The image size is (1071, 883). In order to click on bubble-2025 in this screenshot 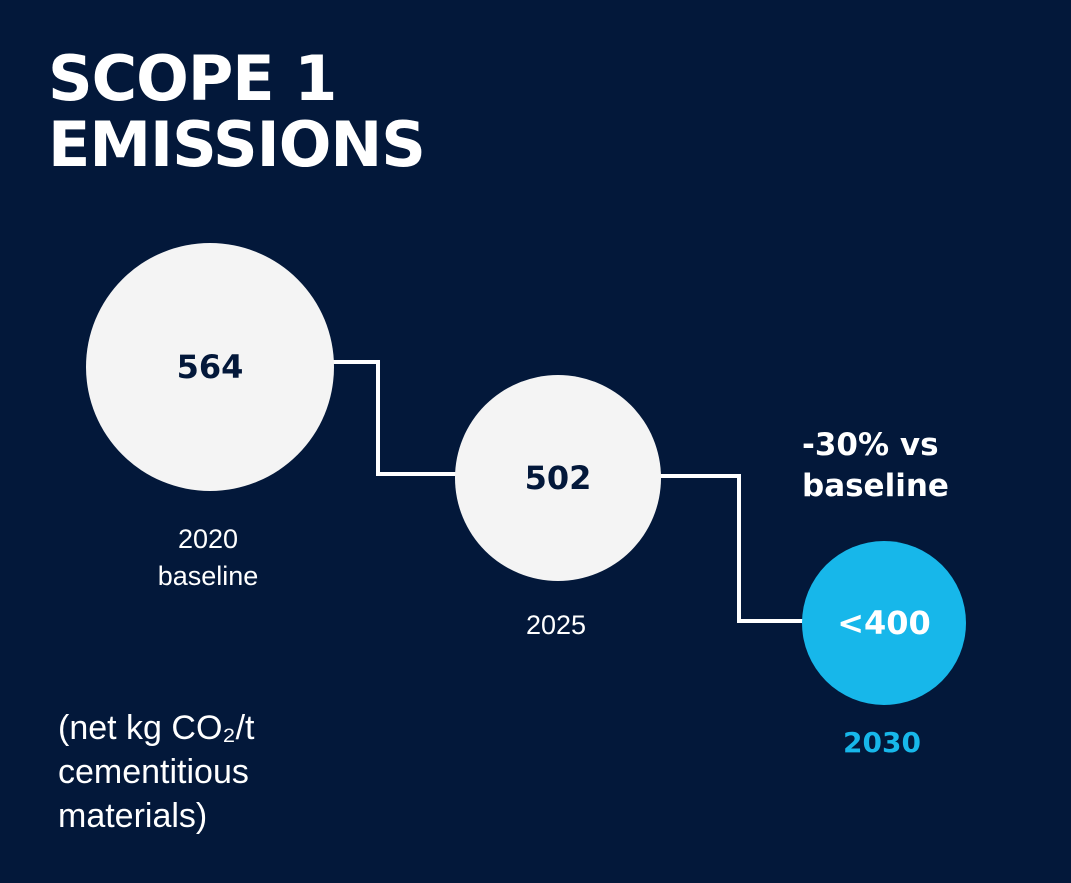, I will do `click(558, 478)`.